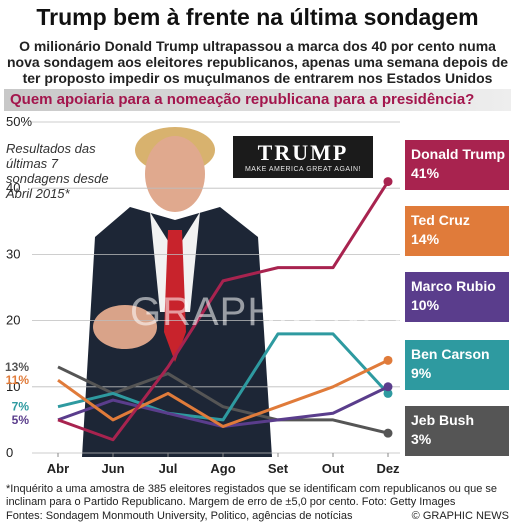 This screenshot has height=529, width=515. What do you see at coordinates (425, 305) in the screenshot?
I see `legend-value: 10%` at bounding box center [425, 305].